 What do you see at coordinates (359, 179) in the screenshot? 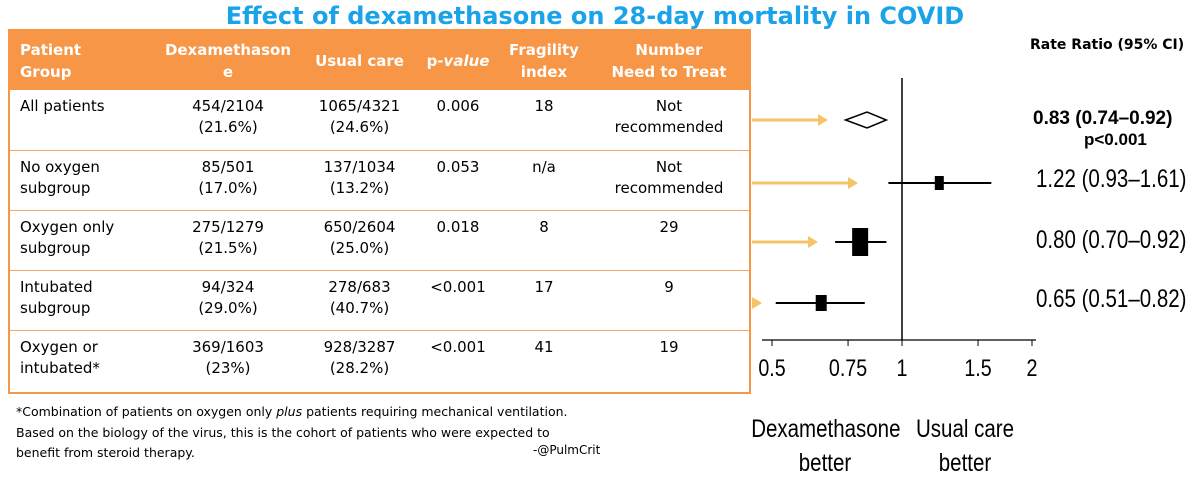
I see `cell-usual: 137/1034 (13.2%)` at bounding box center [359, 179].